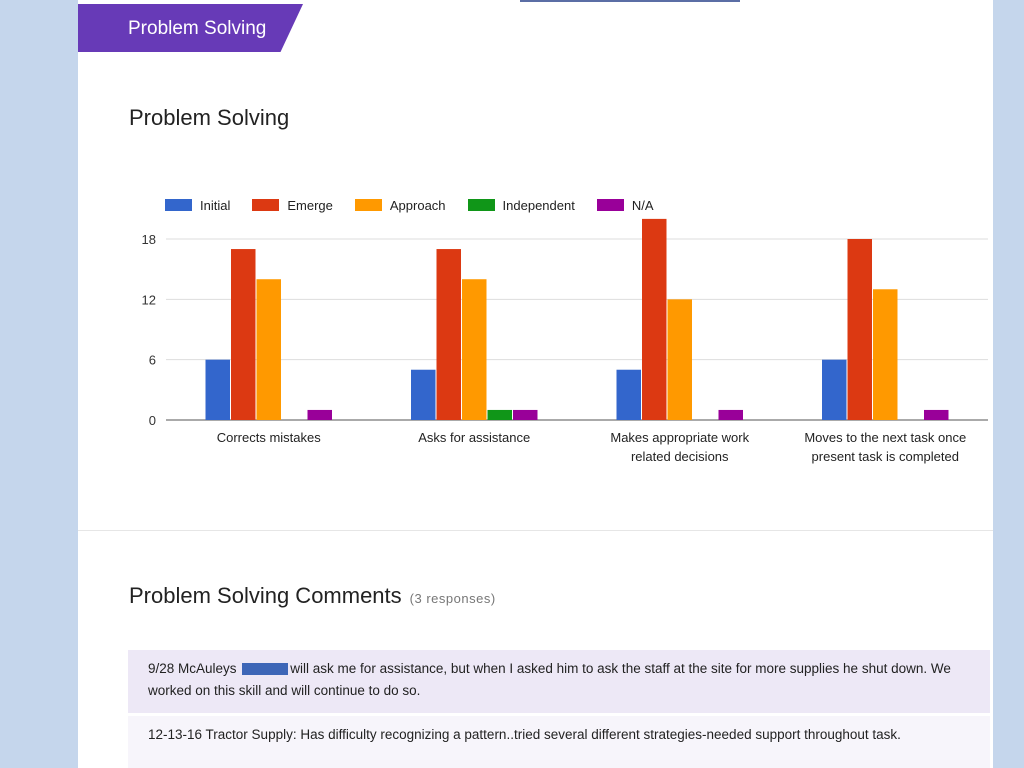  I want to click on legend-item-independent: Independent, so click(521, 205).